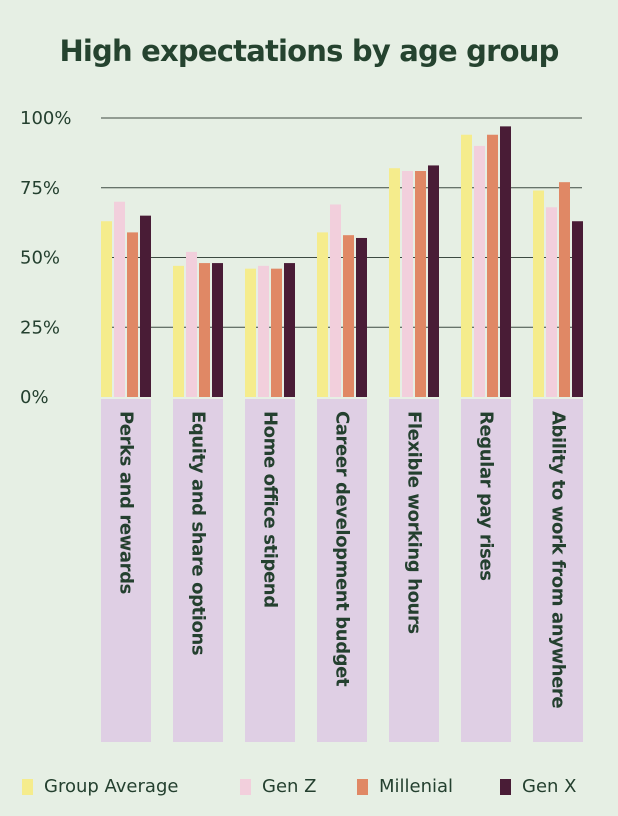  Describe the element at coordinates (309, 51) in the screenshot. I see `chart-title: High expectations by age group` at that location.